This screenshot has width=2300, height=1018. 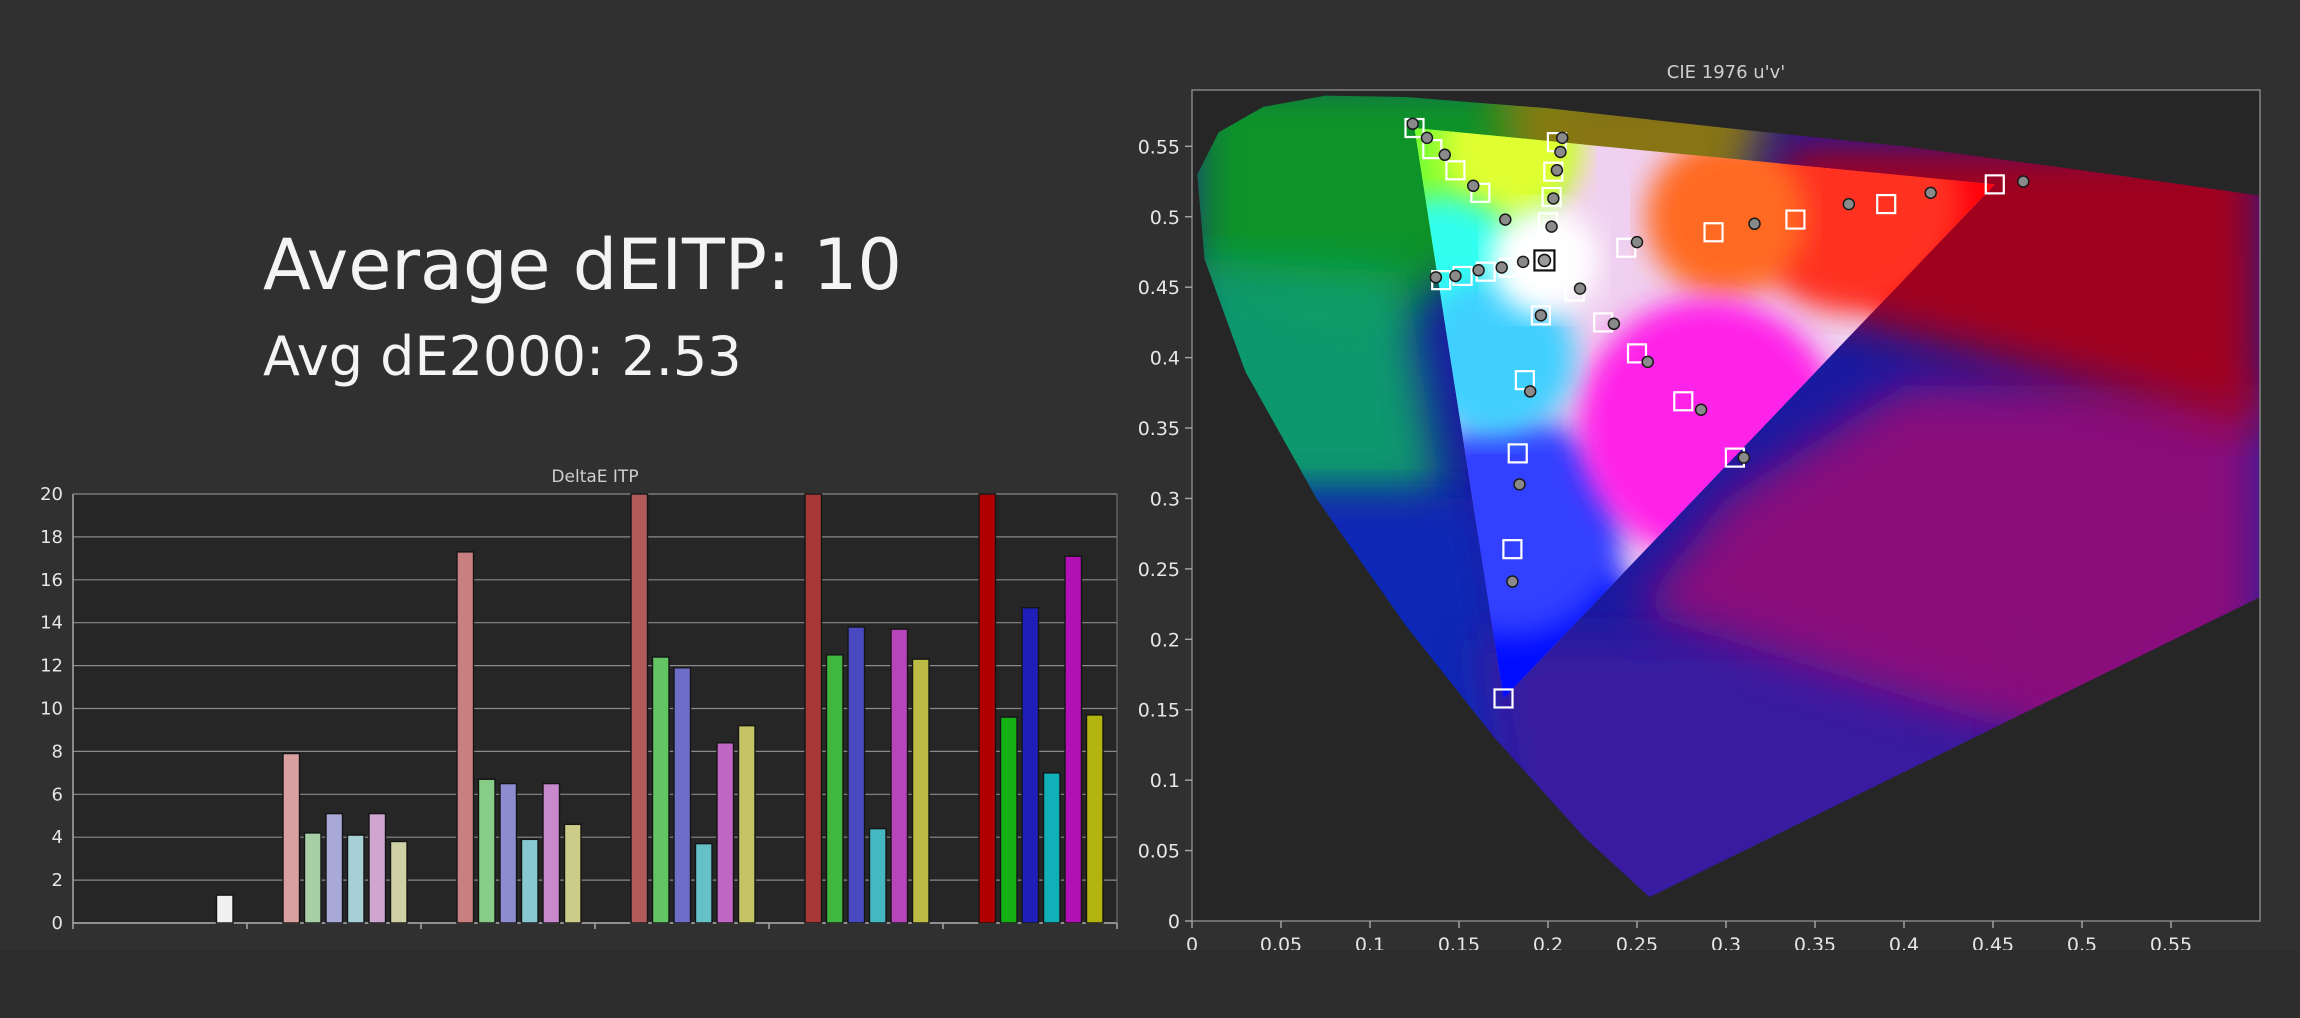 I want to click on bottom-band, so click(x=1150, y=984).